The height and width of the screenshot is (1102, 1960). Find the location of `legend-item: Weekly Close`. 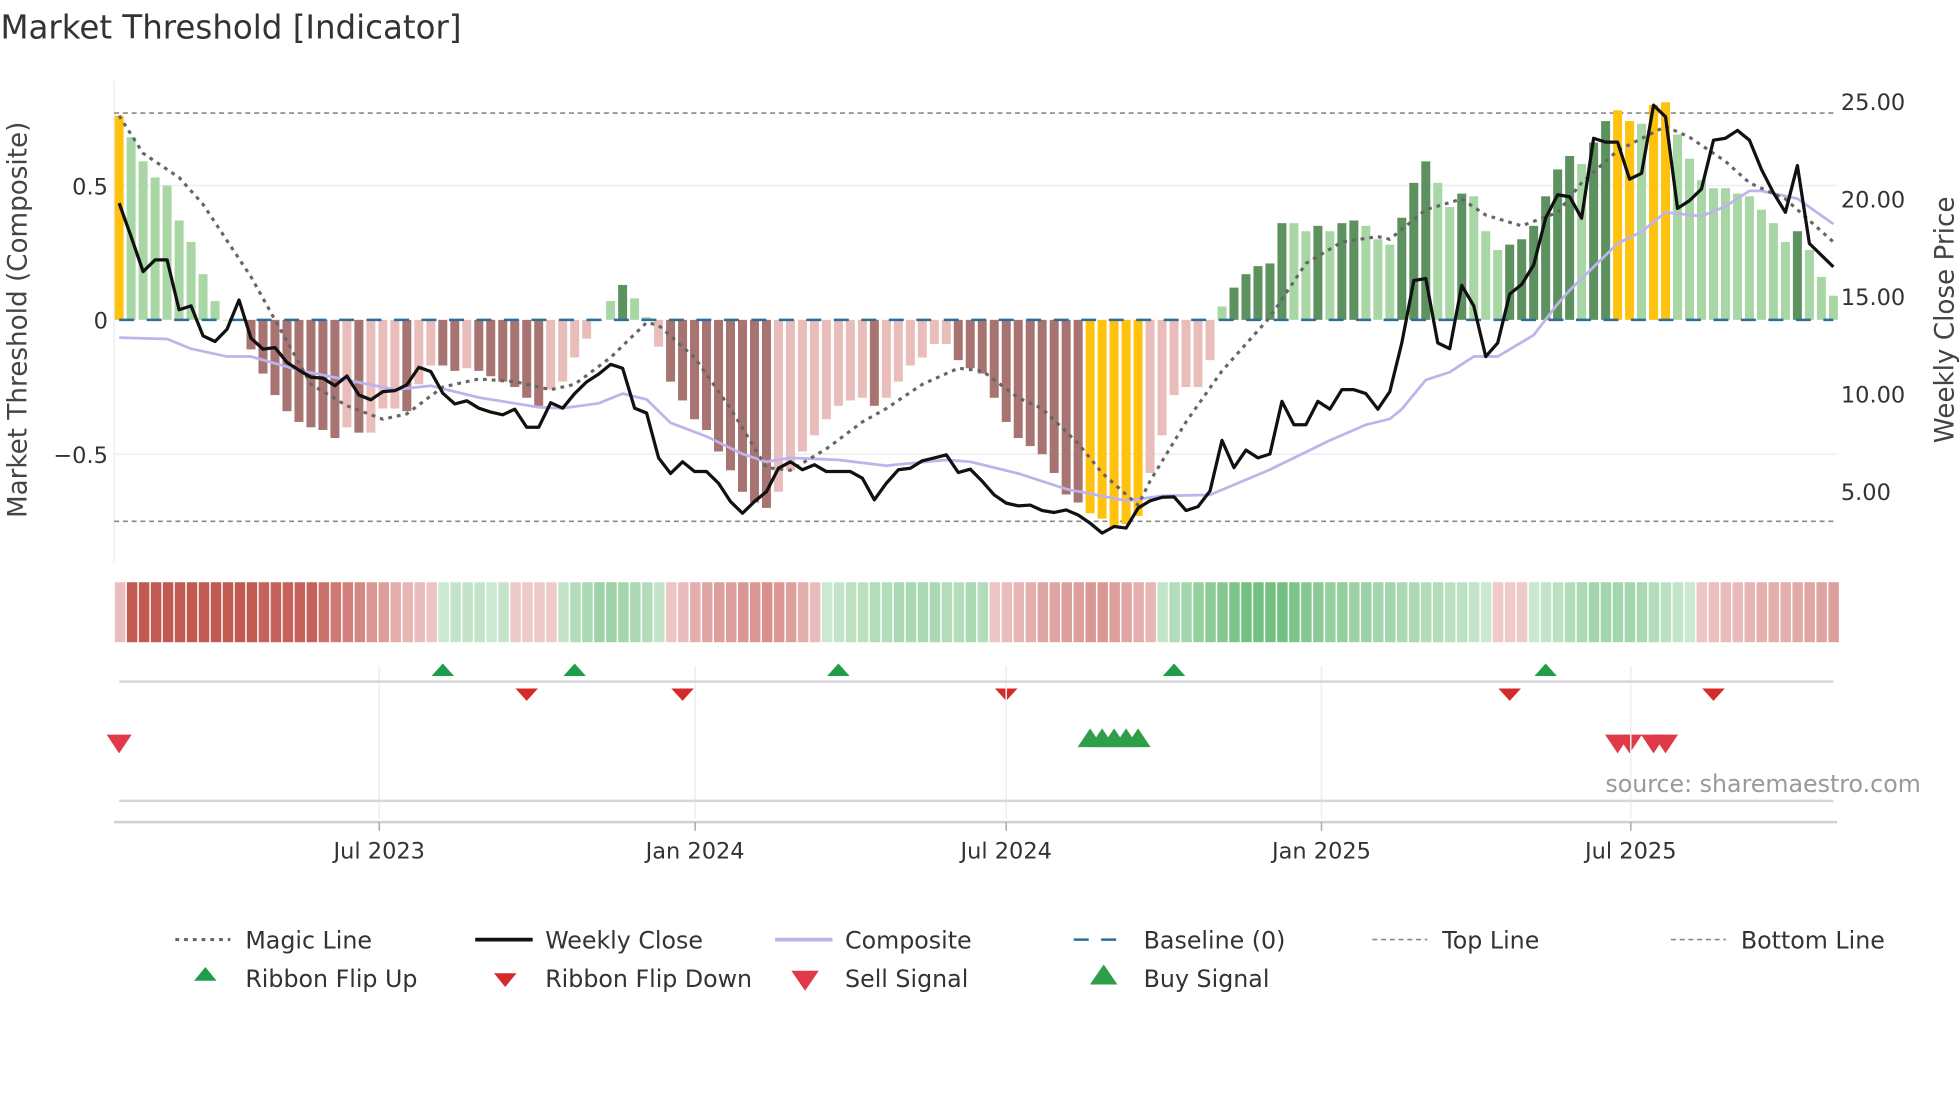

legend-item: Weekly Close is located at coordinates (589, 940).